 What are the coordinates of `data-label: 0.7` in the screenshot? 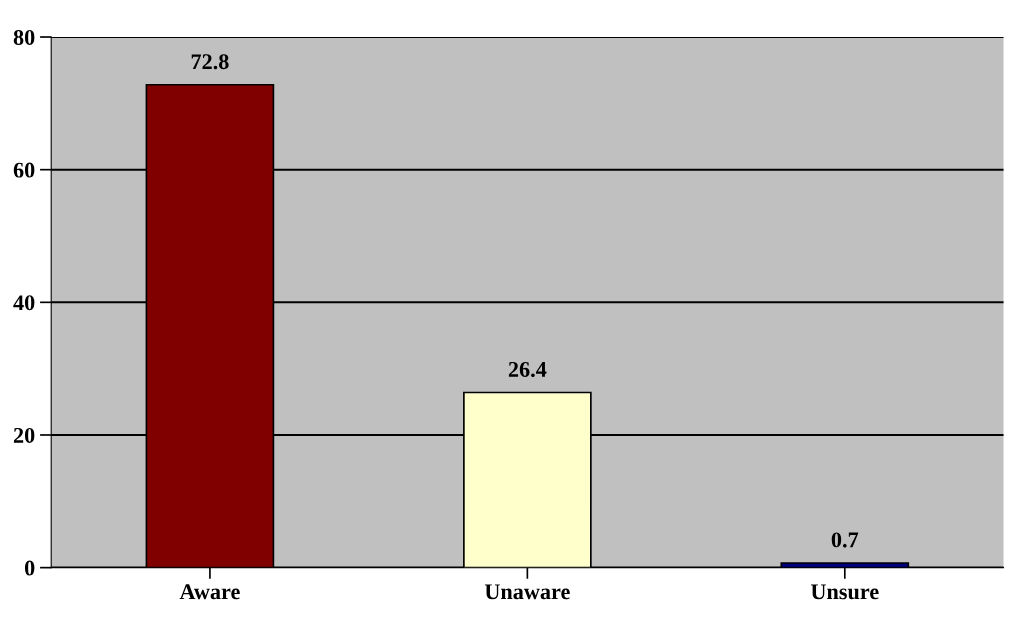 It's located at (845, 540).